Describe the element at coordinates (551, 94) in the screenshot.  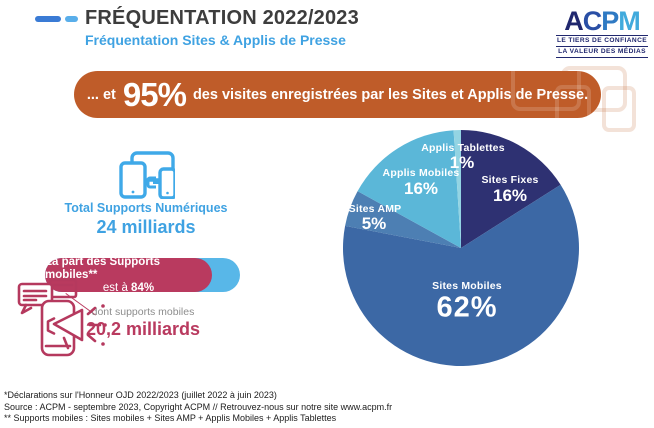
I see `devices-watermark-icon` at that location.